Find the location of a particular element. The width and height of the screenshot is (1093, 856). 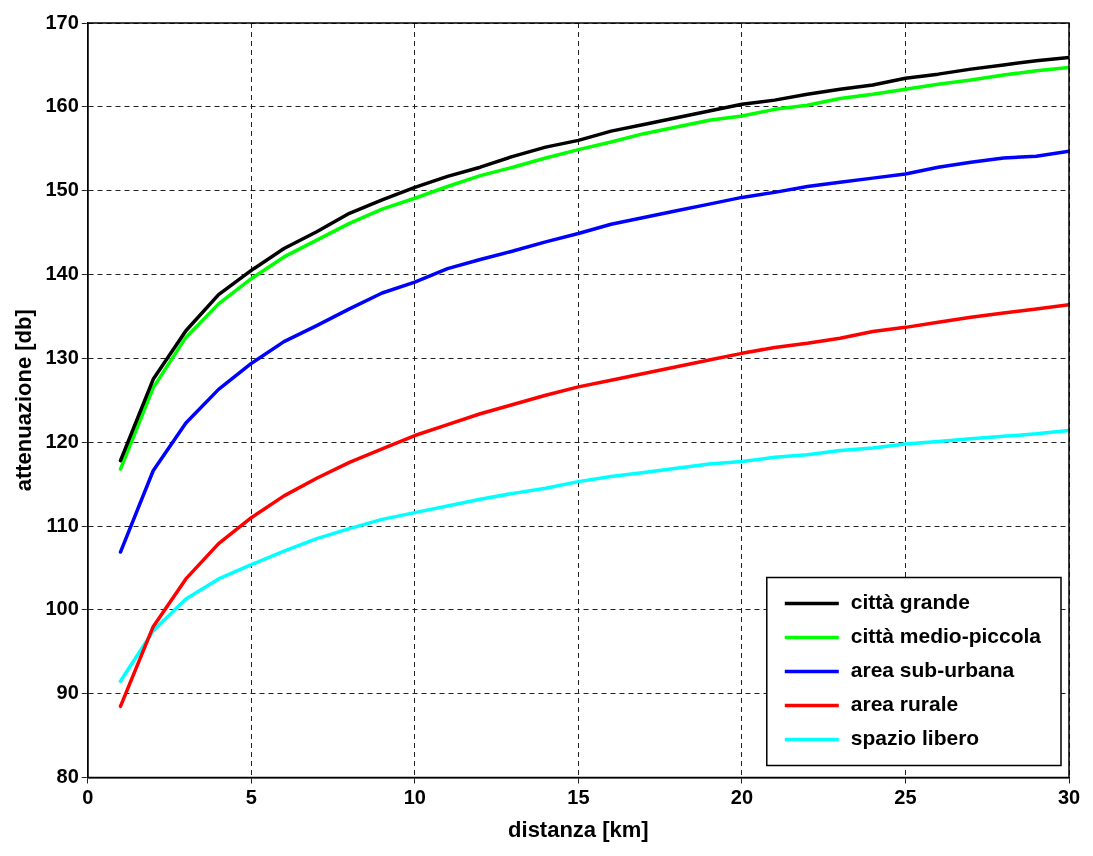

legend-label: città grande is located at coordinates (910, 602).